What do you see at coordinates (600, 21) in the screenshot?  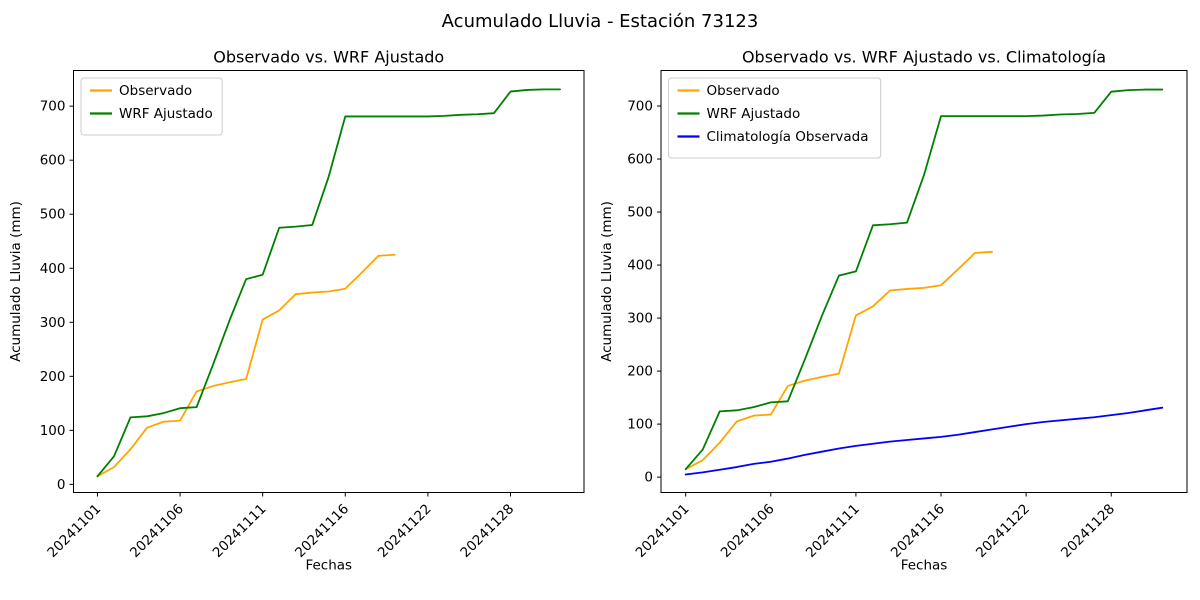 I see `figure-title: Acumulado Lluvia - Estación 73123` at bounding box center [600, 21].